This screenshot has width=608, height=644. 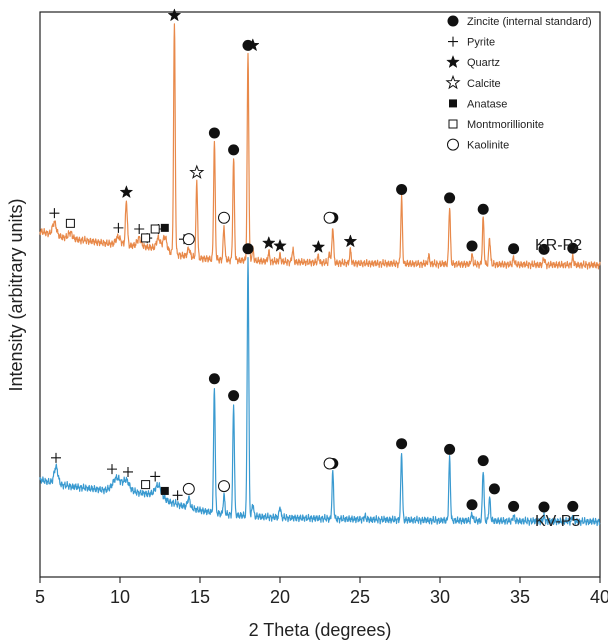 What do you see at coordinates (320, 630) in the screenshot?
I see `x-axis-label: 2 Theta (degrees)` at bounding box center [320, 630].